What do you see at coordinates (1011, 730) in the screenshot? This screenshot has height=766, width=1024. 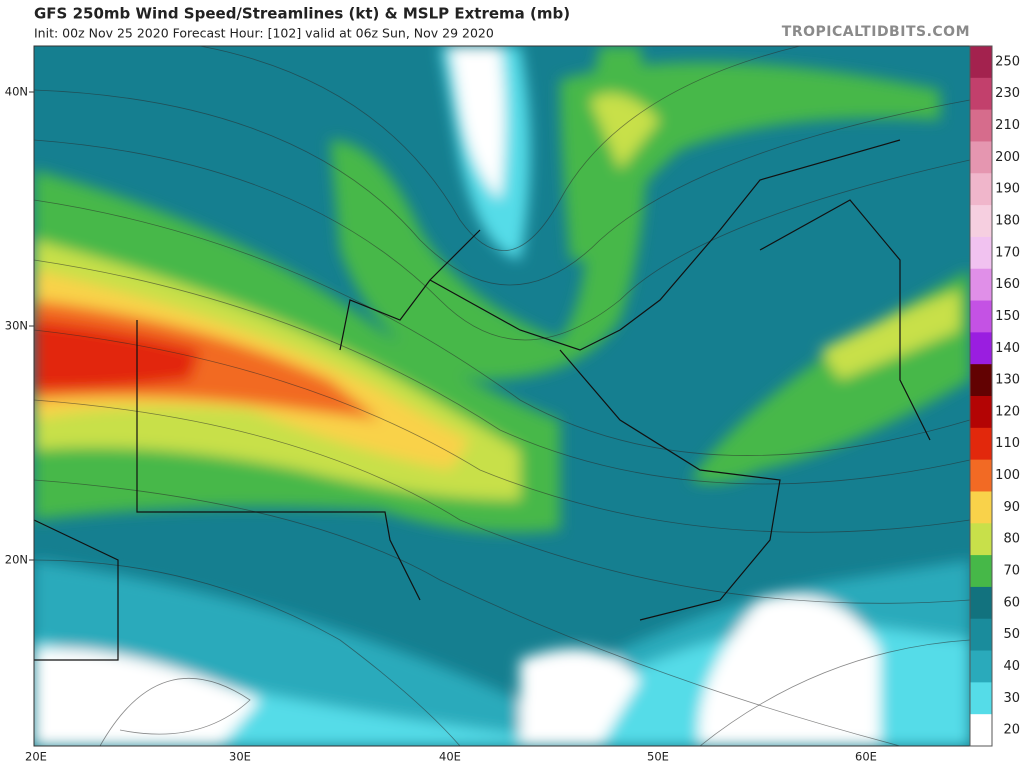 I see `colorbar-label: 20` at bounding box center [1011, 730].